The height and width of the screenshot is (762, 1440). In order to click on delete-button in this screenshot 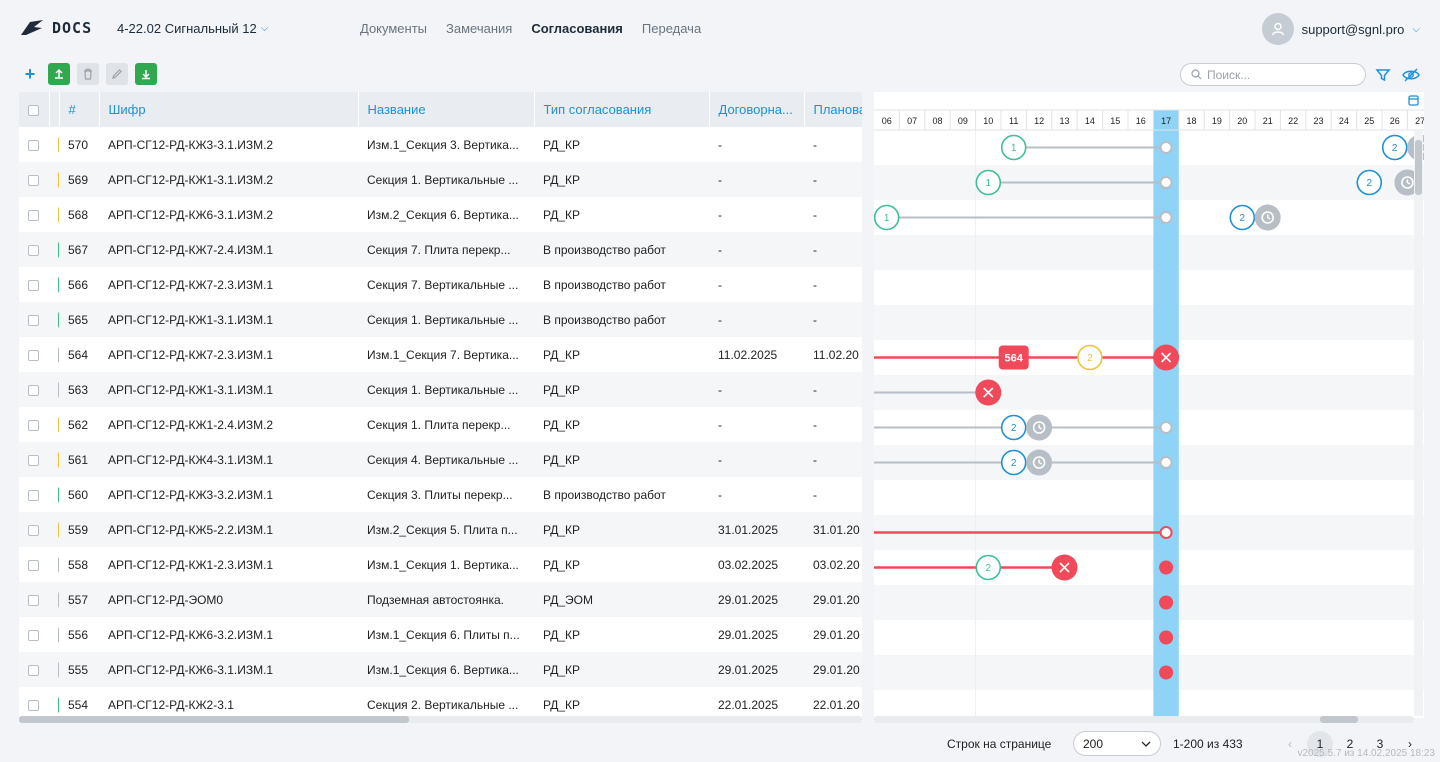, I will do `click(88, 74)`.